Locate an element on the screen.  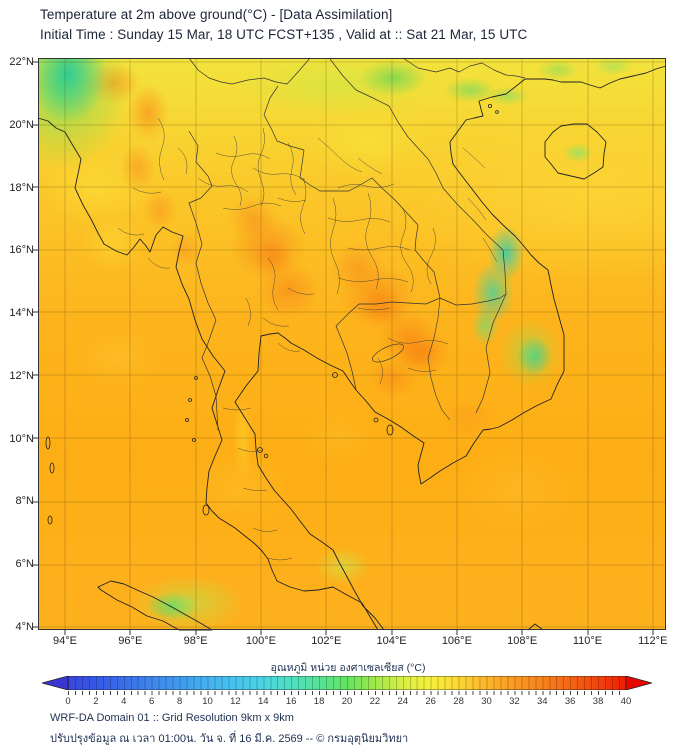
colorbar-label: อุณหภูมิ หน่วย องศาเซลเซียส (°C) is located at coordinates (348, 668).